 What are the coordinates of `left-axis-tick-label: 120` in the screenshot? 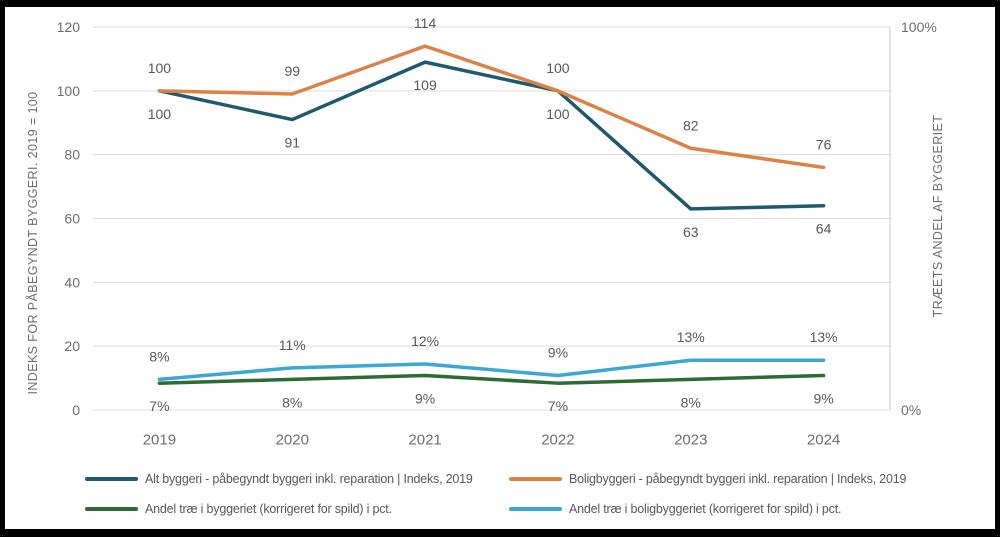 It's located at (69, 27).